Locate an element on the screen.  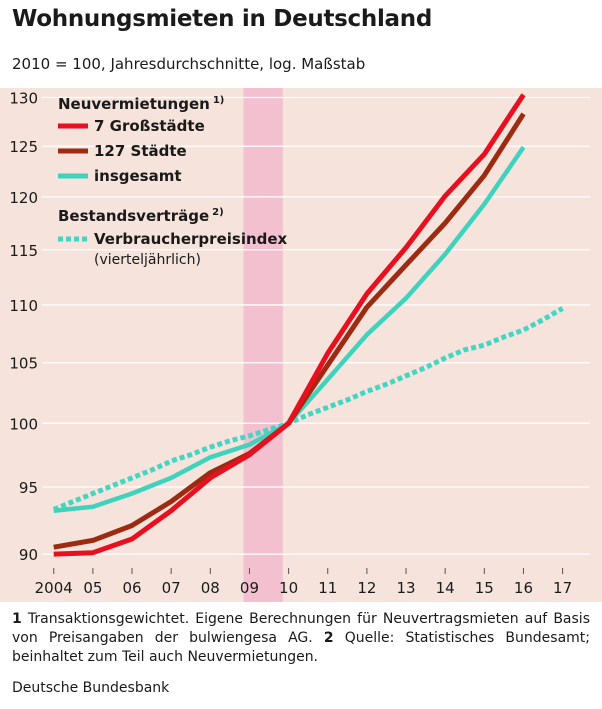
legend-label: 127 Städte is located at coordinates (140, 151).